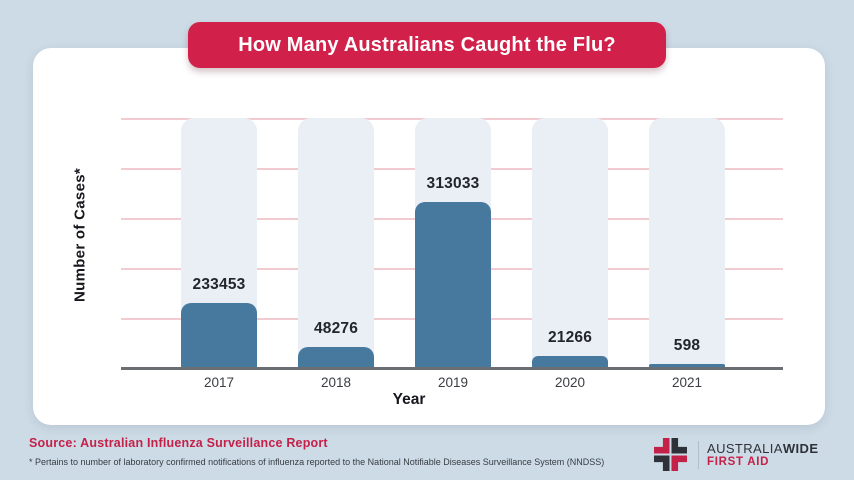 The image size is (854, 480). What do you see at coordinates (336, 382) in the screenshot?
I see `x-tick-label-2018: 2018` at bounding box center [336, 382].